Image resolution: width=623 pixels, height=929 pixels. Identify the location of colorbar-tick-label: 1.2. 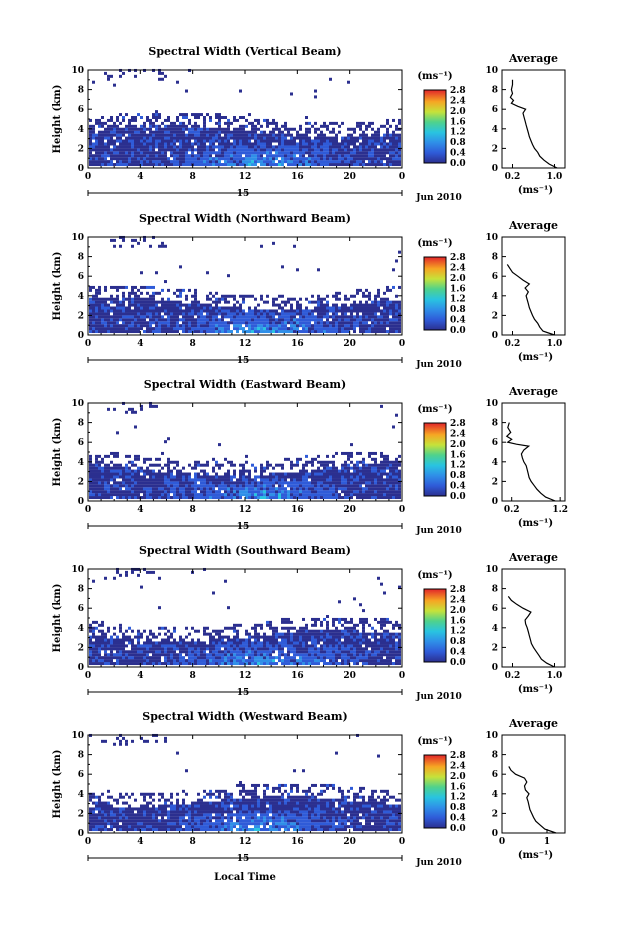
(458, 300).